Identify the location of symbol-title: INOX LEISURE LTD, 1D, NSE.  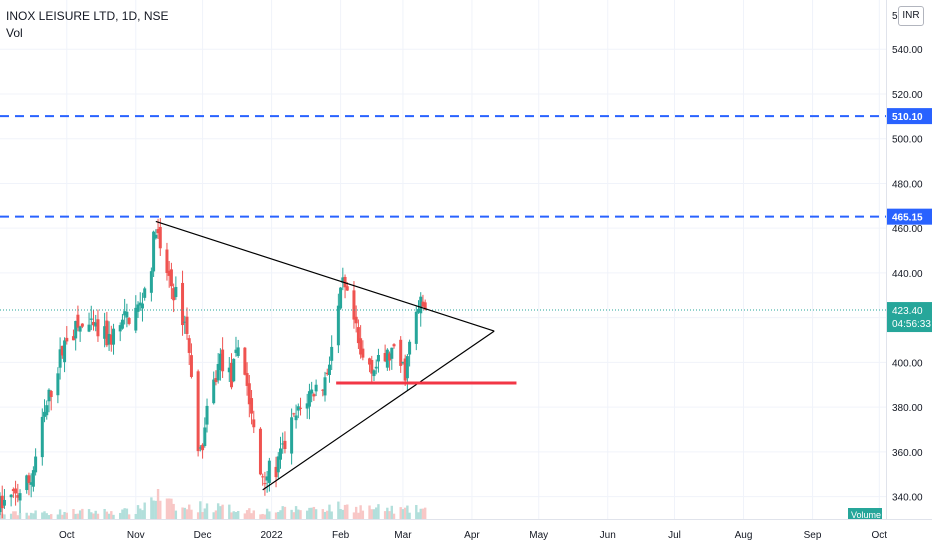
(87, 16).